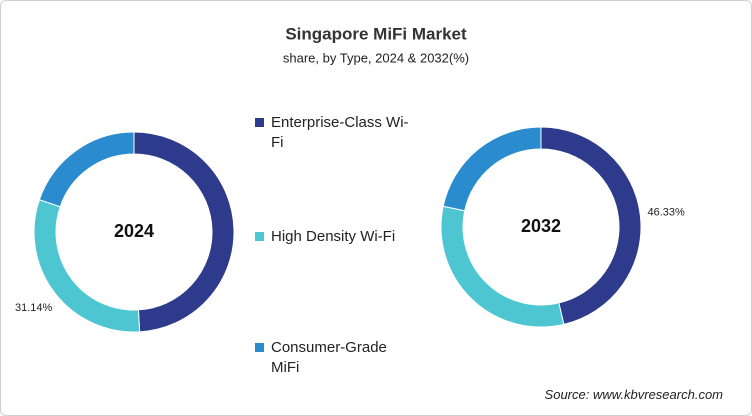 The width and height of the screenshot is (752, 416). Describe the element at coordinates (541, 226) in the screenshot. I see `center-label: 2032` at that location.